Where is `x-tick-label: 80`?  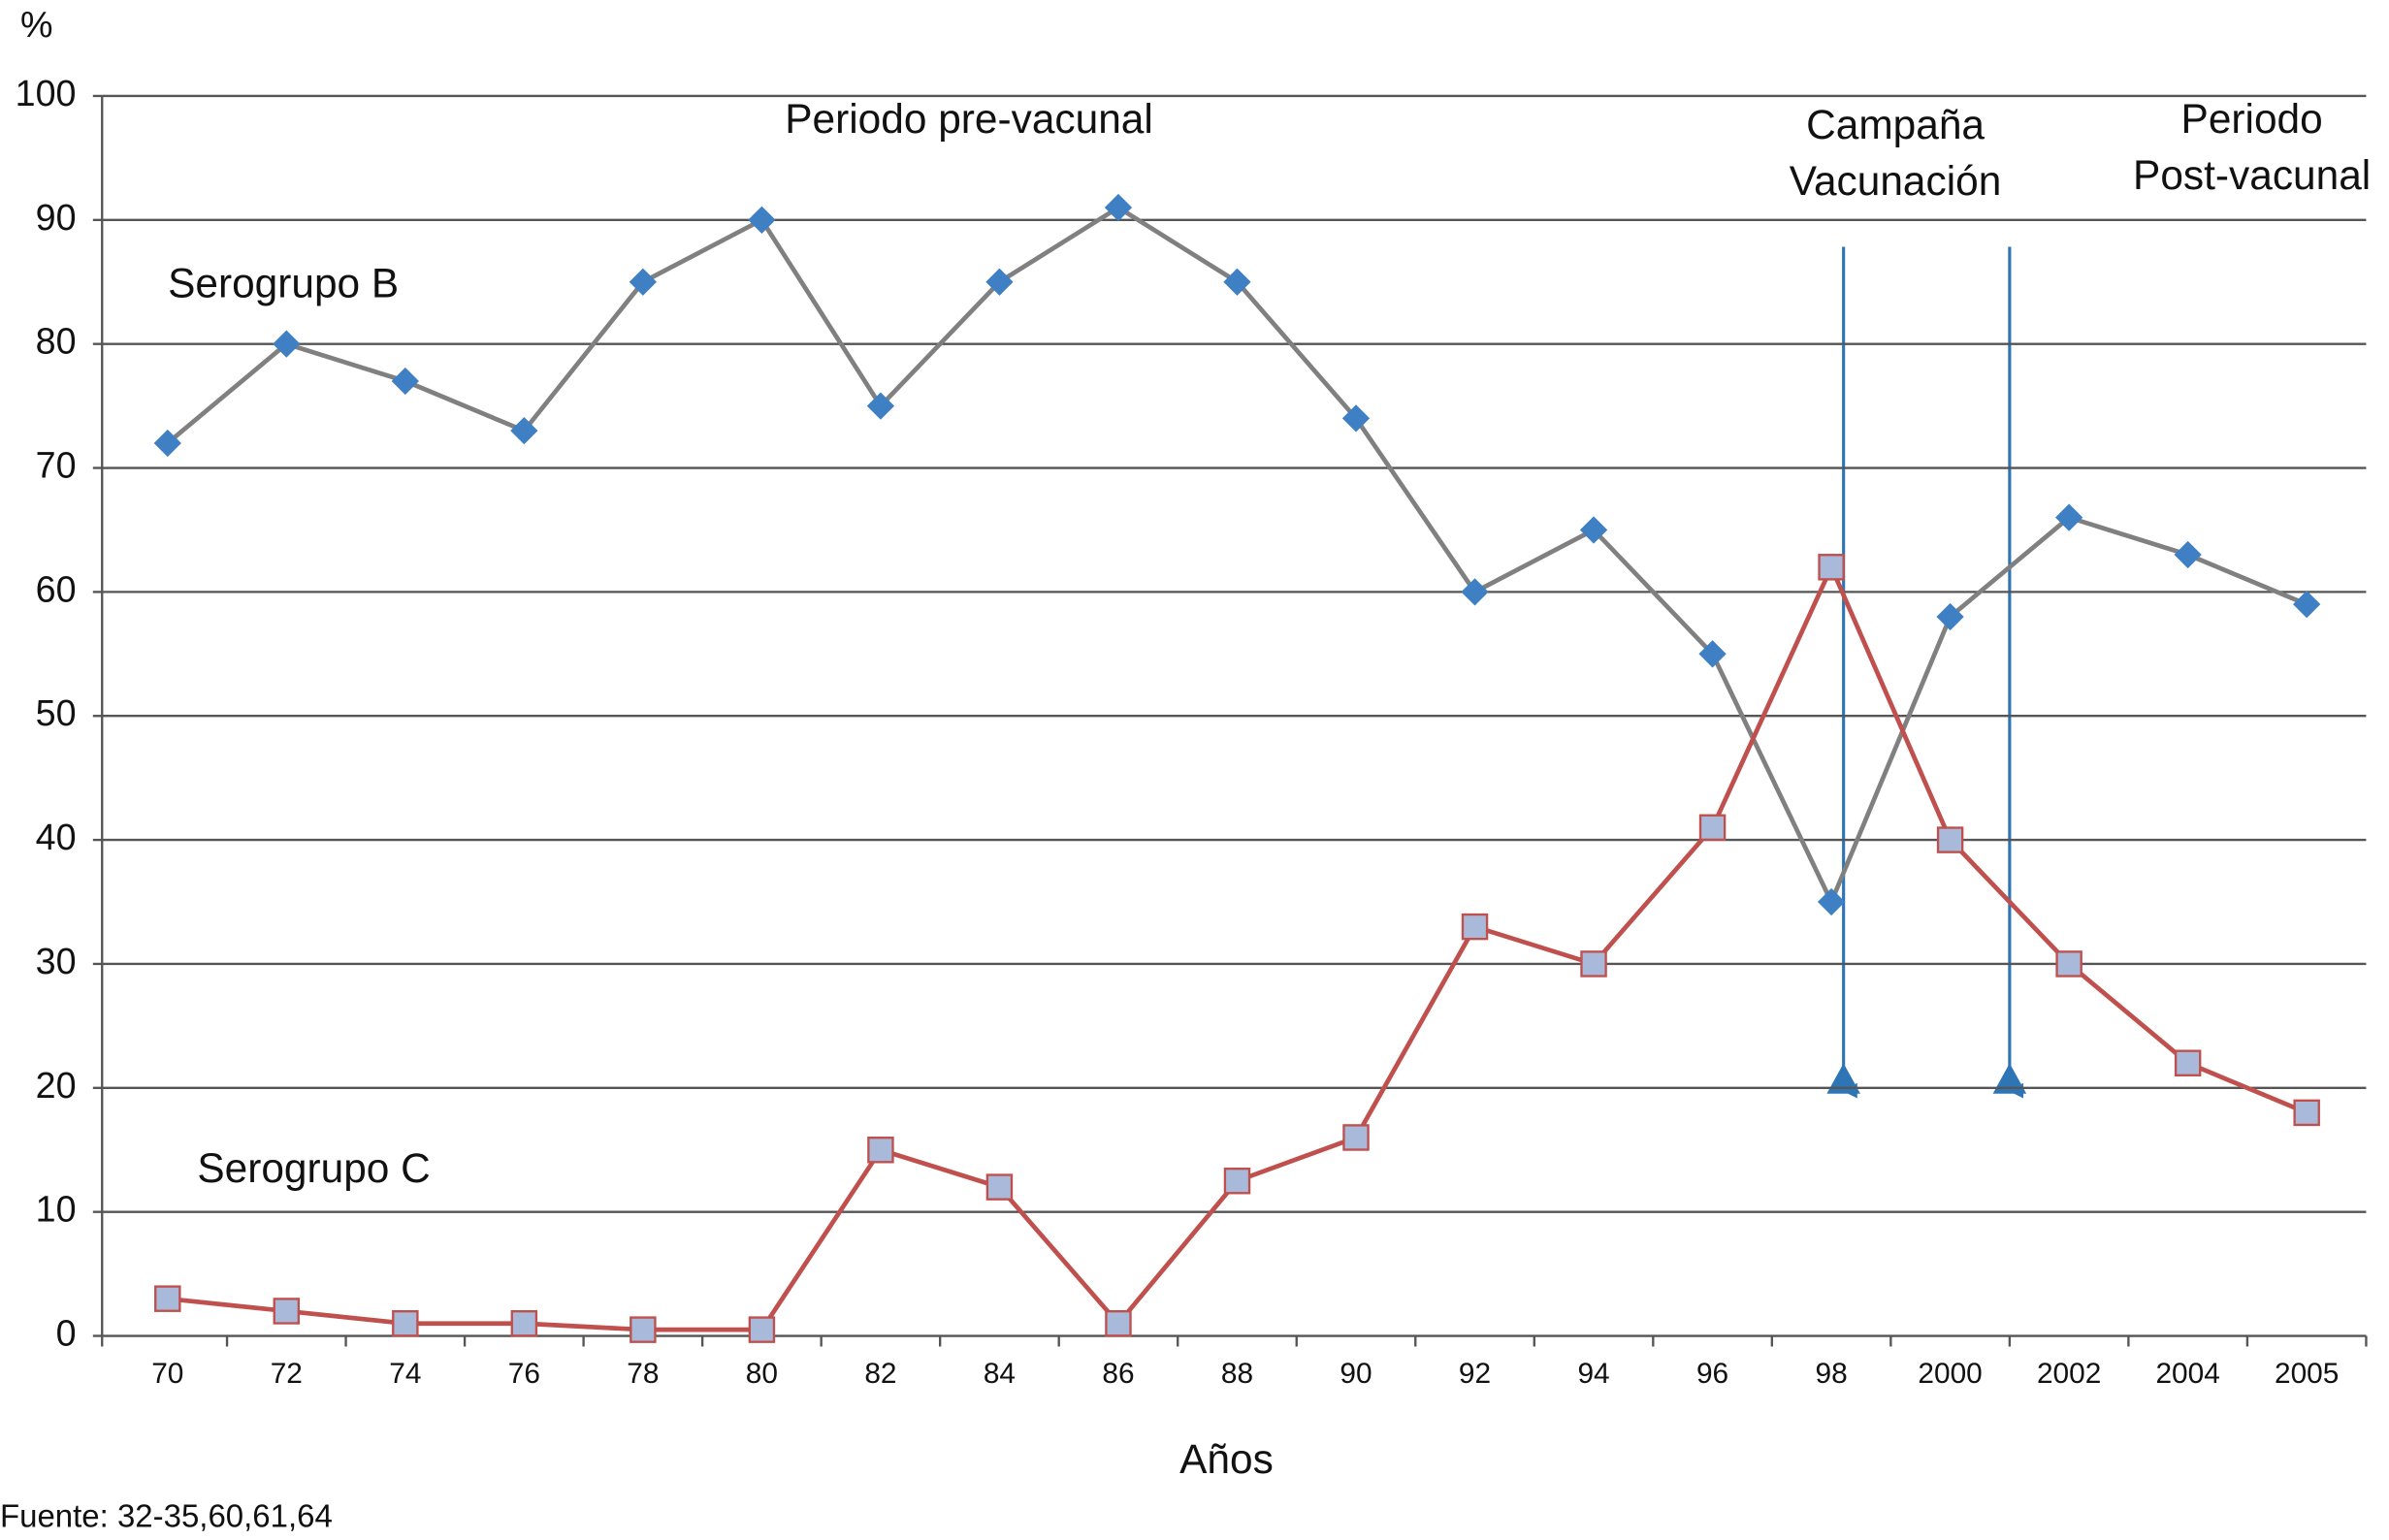 x-tick-label: 80 is located at coordinates (762, 1374).